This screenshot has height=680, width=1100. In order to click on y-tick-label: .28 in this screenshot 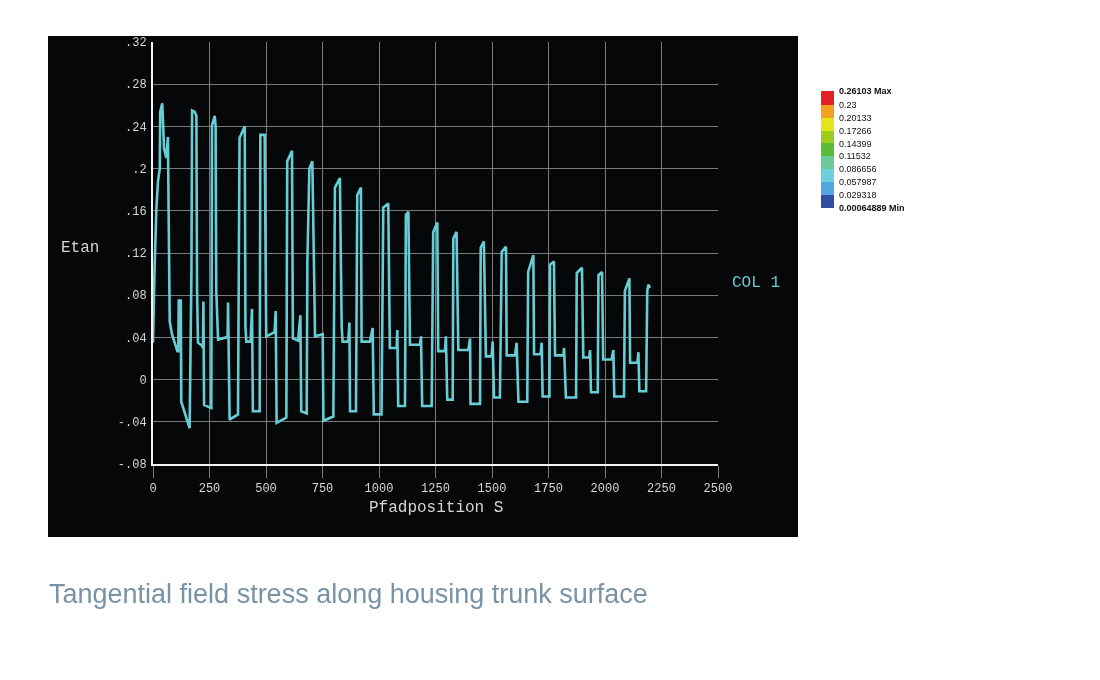, I will do `click(135, 85)`.